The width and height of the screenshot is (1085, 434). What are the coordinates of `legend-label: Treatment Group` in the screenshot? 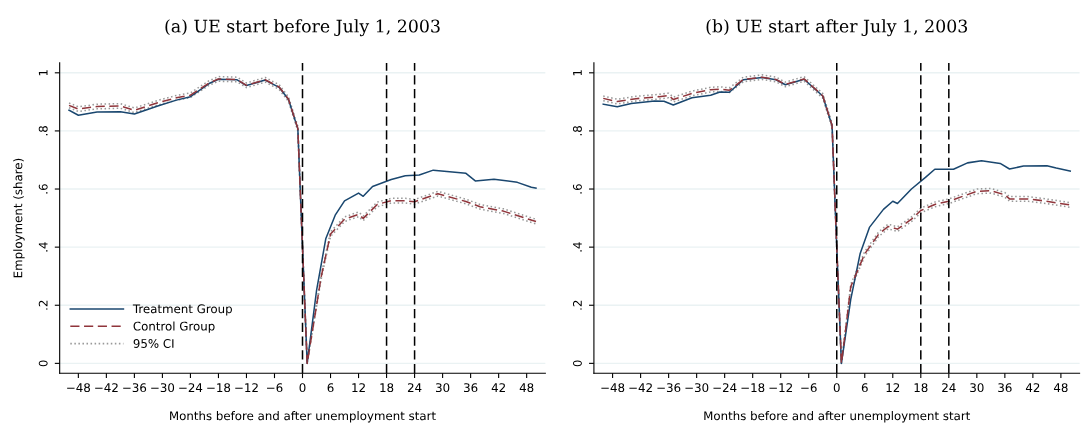 It's located at (182, 310).